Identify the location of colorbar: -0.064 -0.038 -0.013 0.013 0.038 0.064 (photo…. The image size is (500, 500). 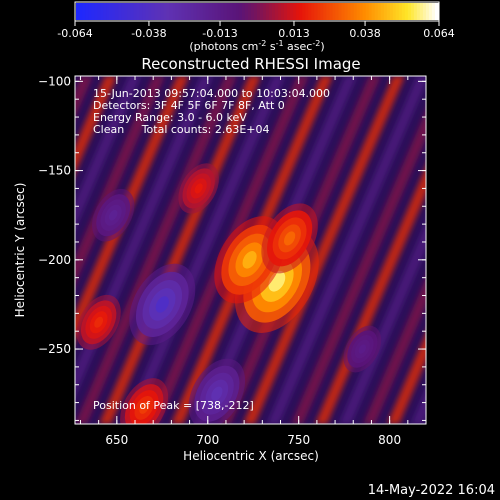
(256, 27).